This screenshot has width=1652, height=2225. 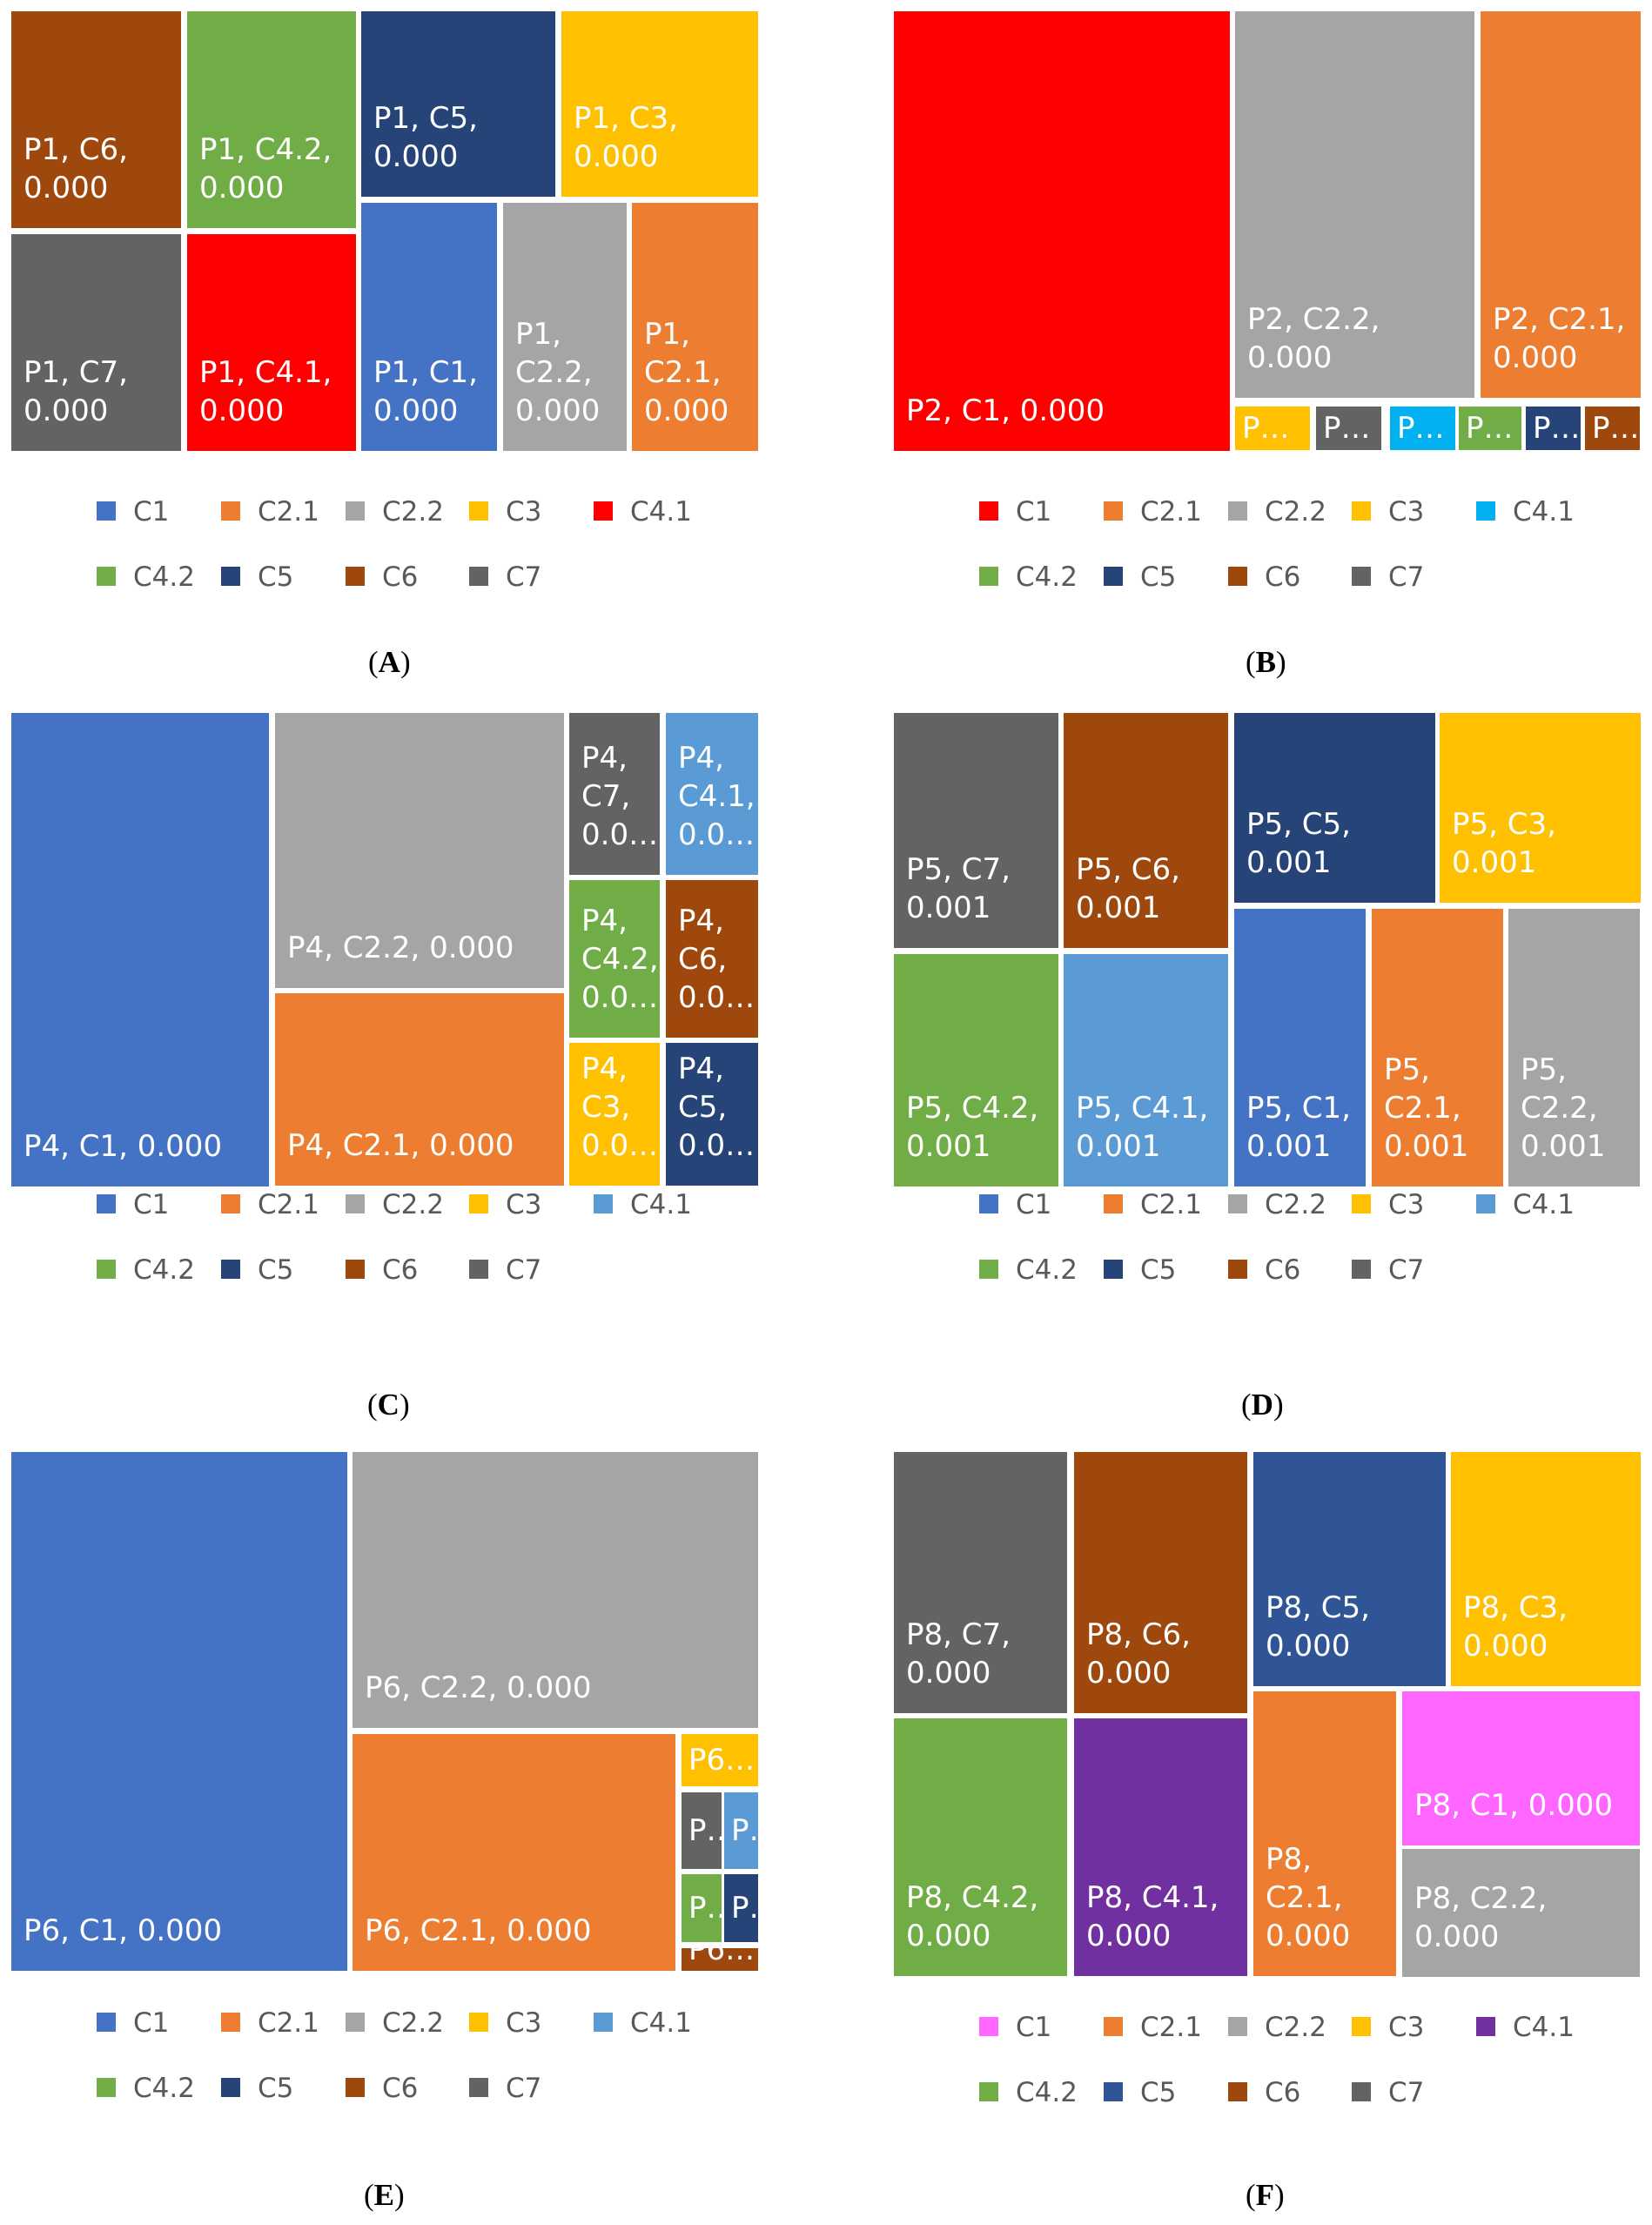 I want to click on treemap-tile-c7: P5, C7, 0.001, so click(x=976, y=830).